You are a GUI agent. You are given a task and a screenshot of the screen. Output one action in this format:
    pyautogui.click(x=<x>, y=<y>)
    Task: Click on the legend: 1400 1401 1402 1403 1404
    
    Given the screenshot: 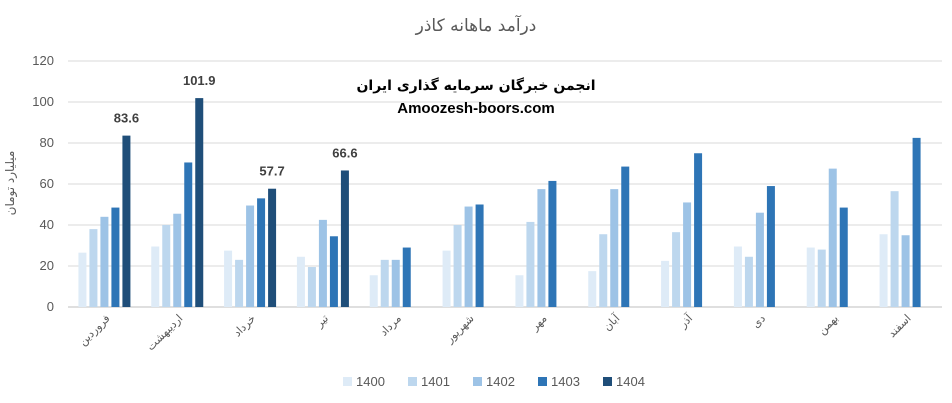 What is the action you would take?
    pyautogui.click(x=494, y=381)
    